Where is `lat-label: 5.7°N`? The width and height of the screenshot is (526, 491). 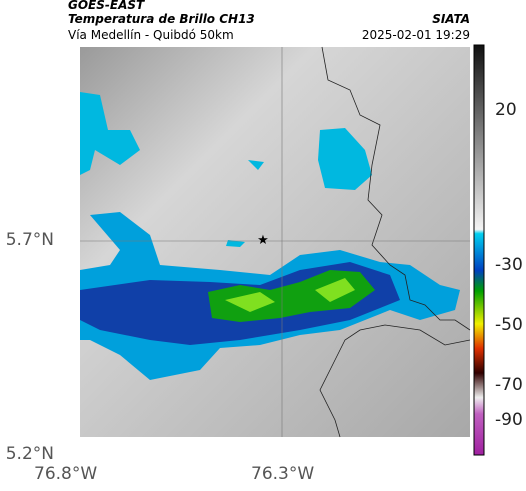
lat-label: 5.7°N is located at coordinates (29, 240).